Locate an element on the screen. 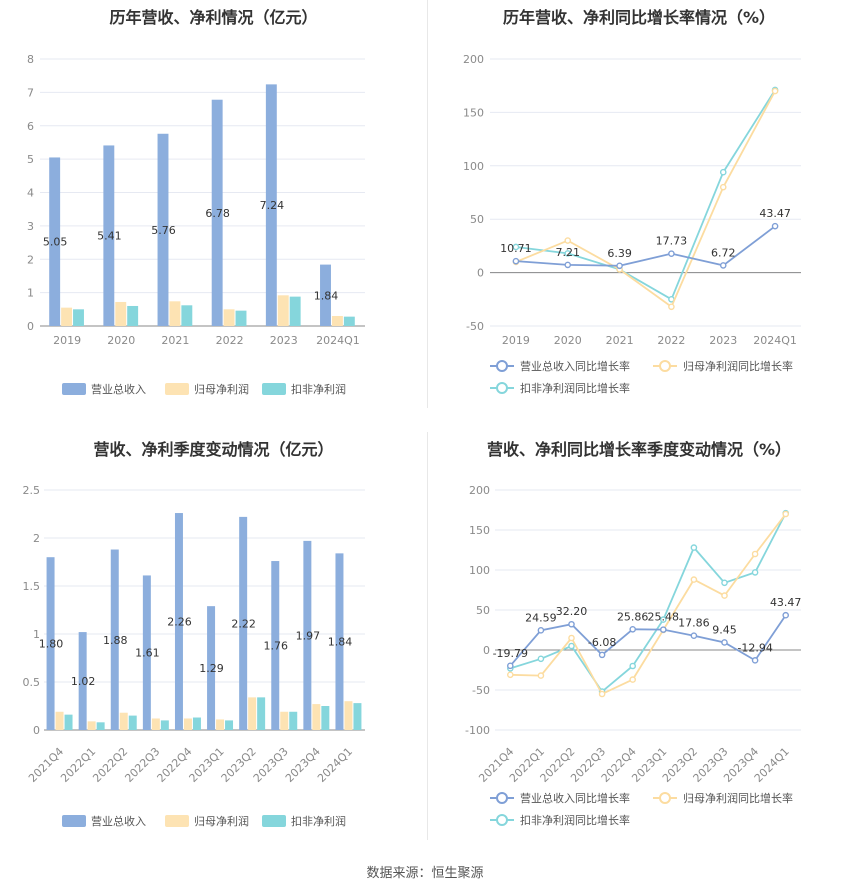  y-tick-label: 8 is located at coordinates (30, 59).